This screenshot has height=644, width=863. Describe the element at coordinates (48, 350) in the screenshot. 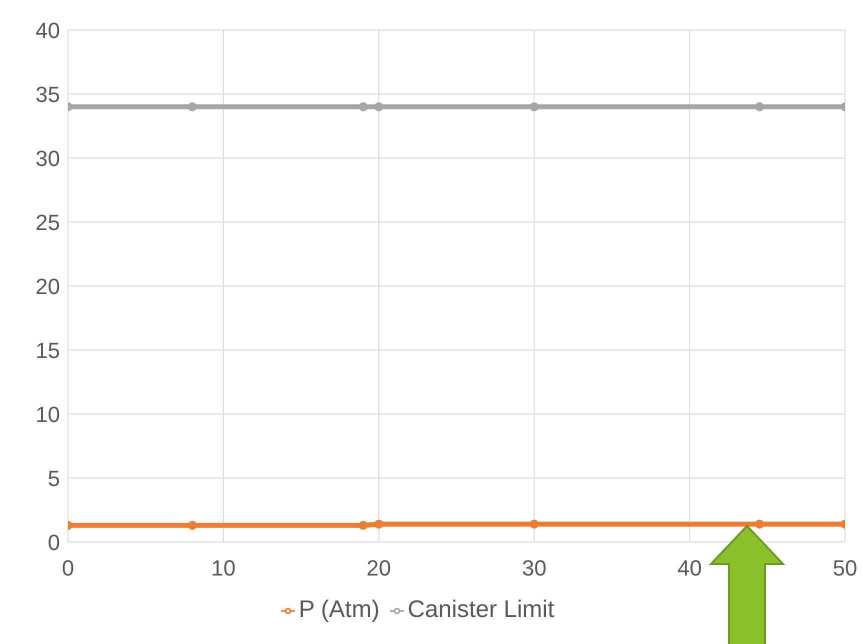

I see `y-tick-label: 15` at that location.